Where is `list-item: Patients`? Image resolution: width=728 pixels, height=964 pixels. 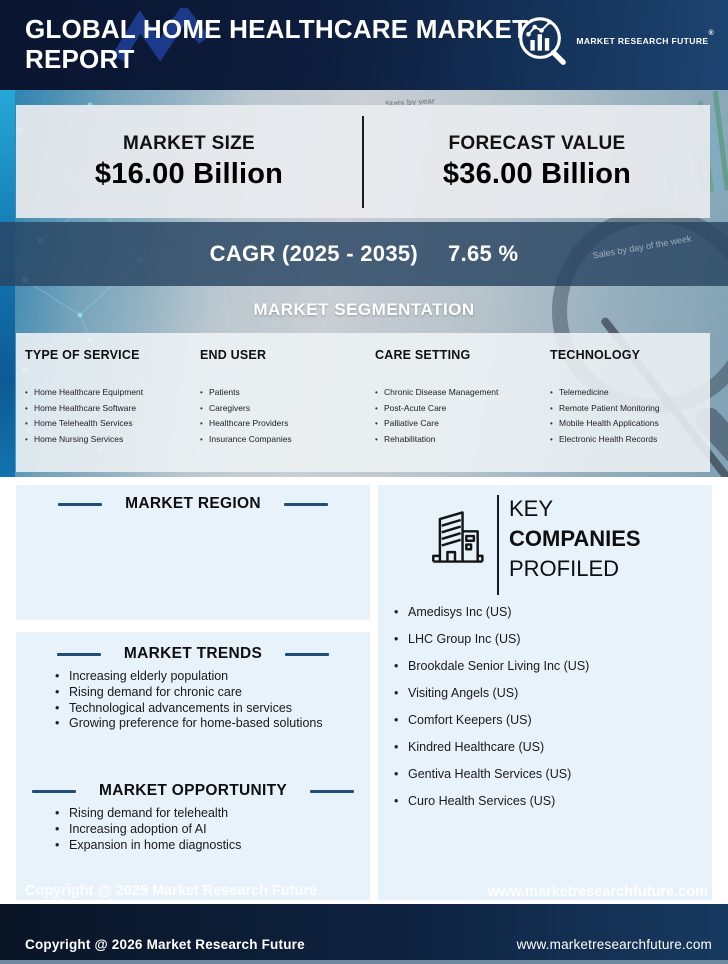 list-item: Patients is located at coordinates (287, 393).